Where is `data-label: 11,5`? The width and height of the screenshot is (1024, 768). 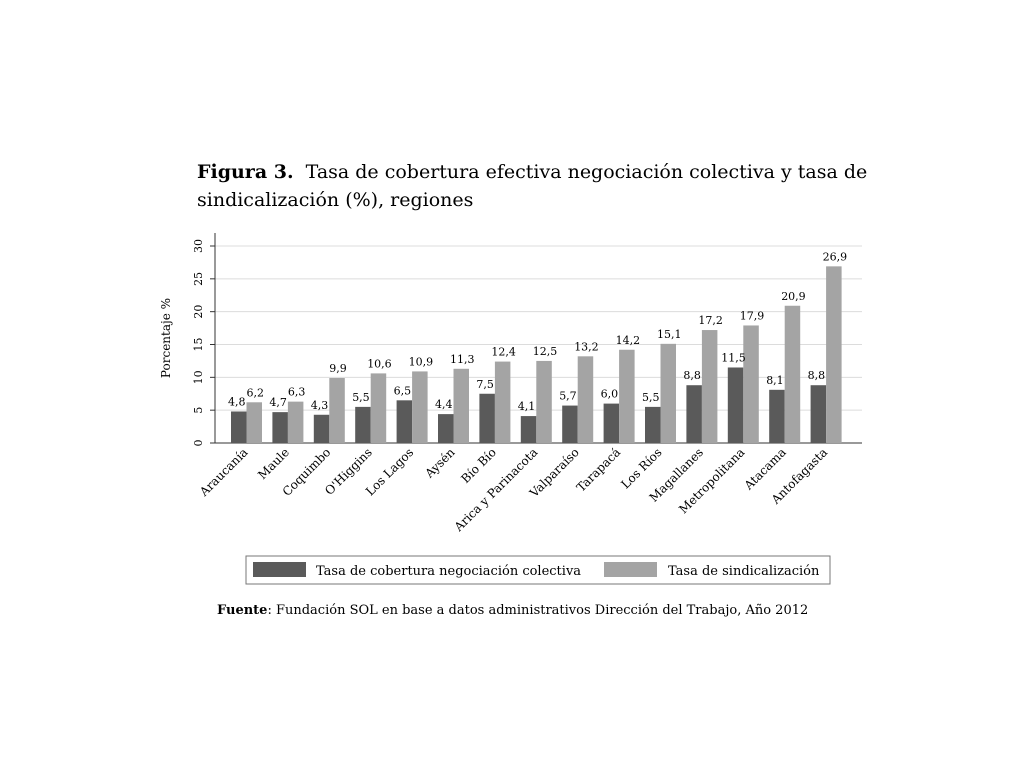 data-label: 11,5 is located at coordinates (733, 357).